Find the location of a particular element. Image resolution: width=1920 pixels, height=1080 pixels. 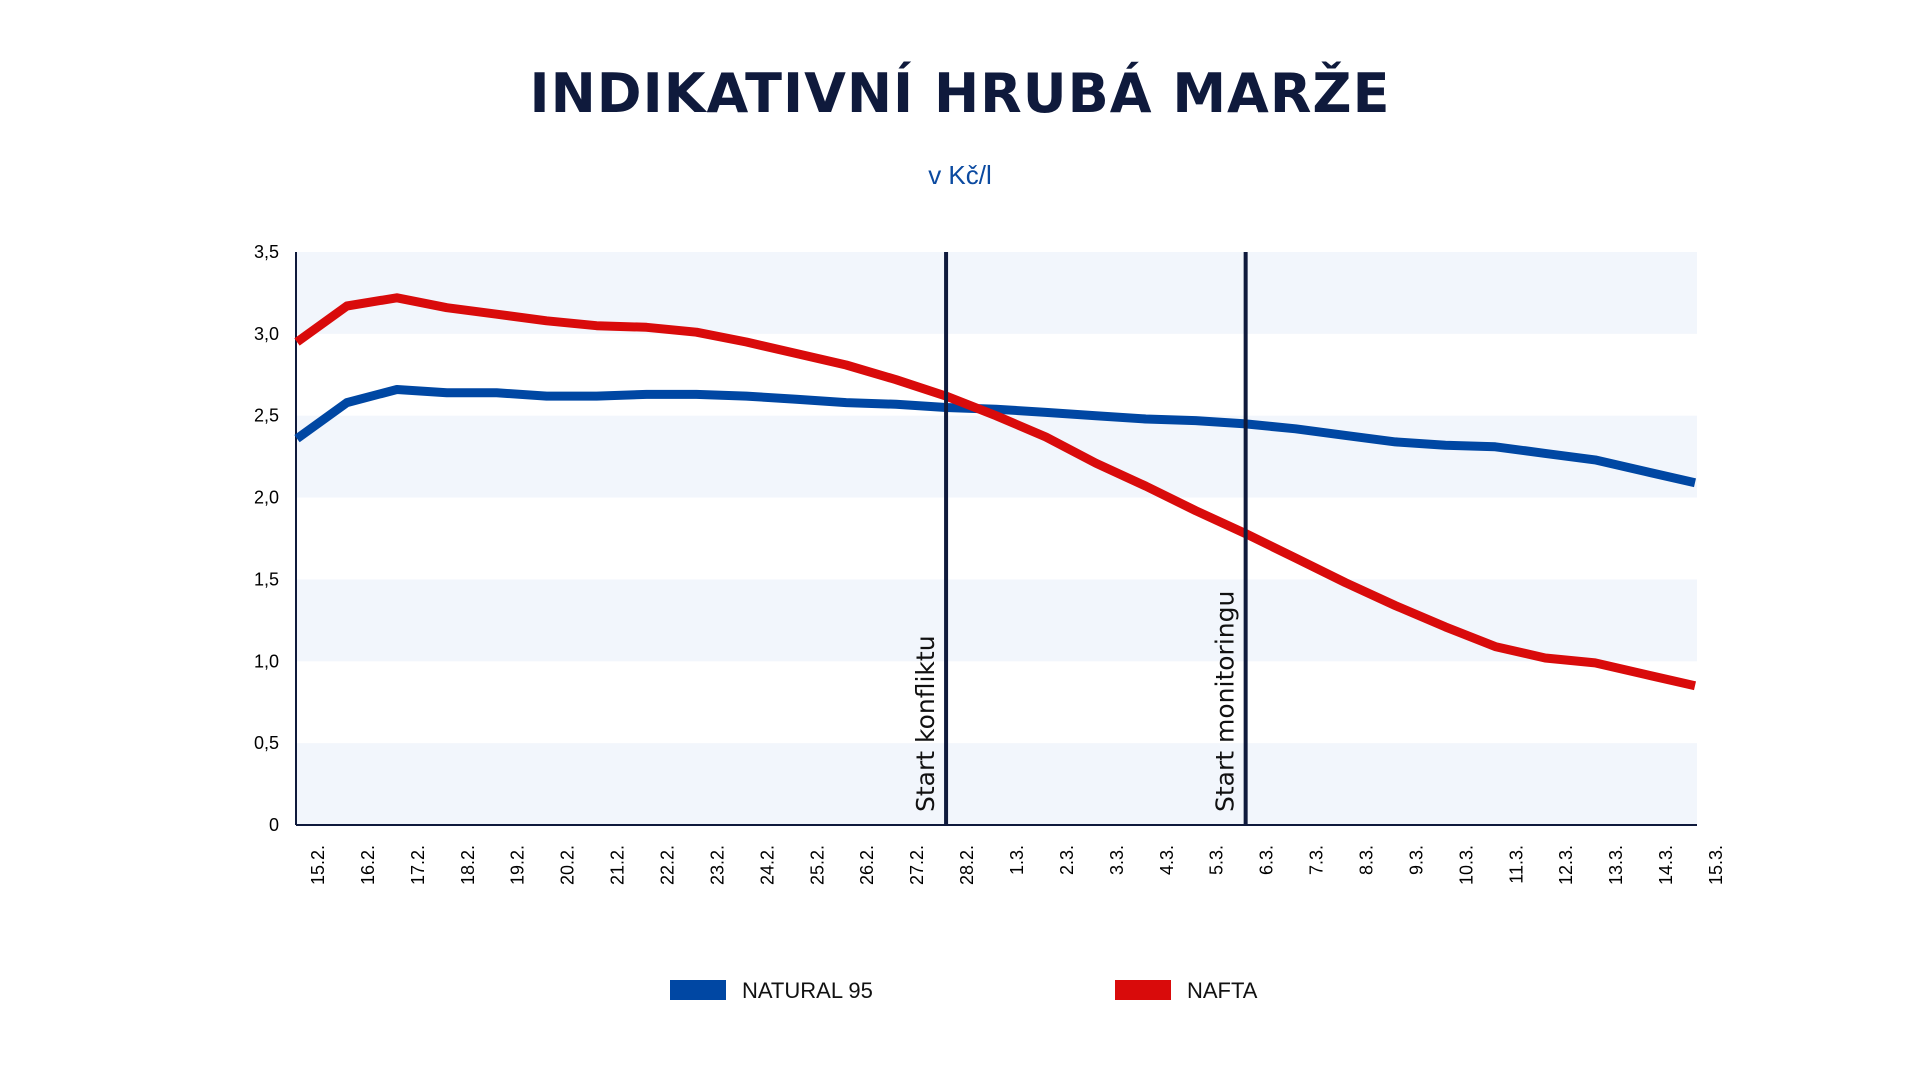

x-tick-label: 28.2. is located at coordinates (967, 865).